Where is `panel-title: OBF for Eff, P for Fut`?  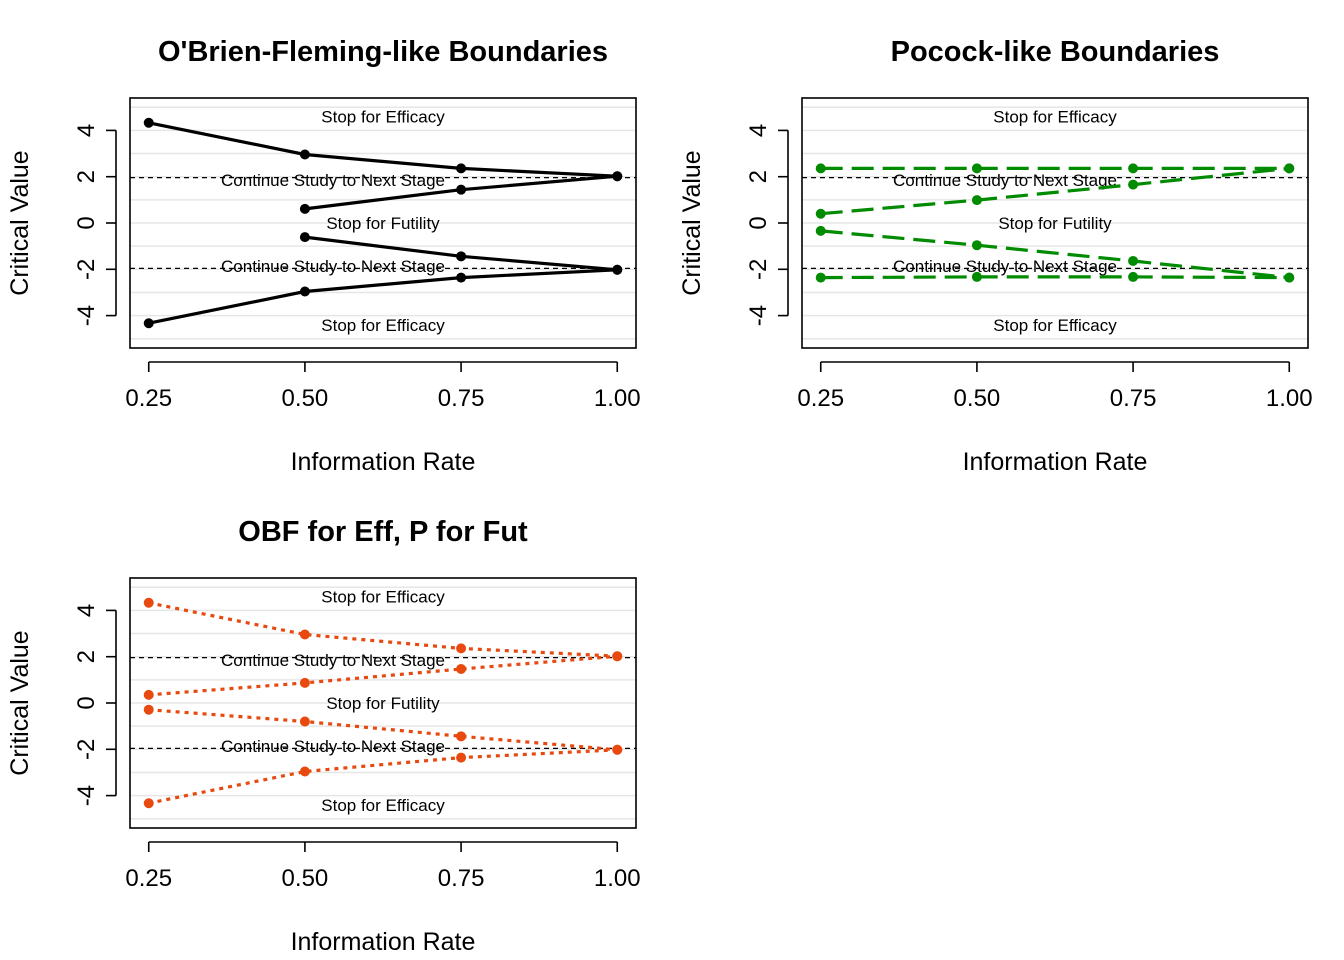 panel-title: OBF for Eff, P for Fut is located at coordinates (383, 532).